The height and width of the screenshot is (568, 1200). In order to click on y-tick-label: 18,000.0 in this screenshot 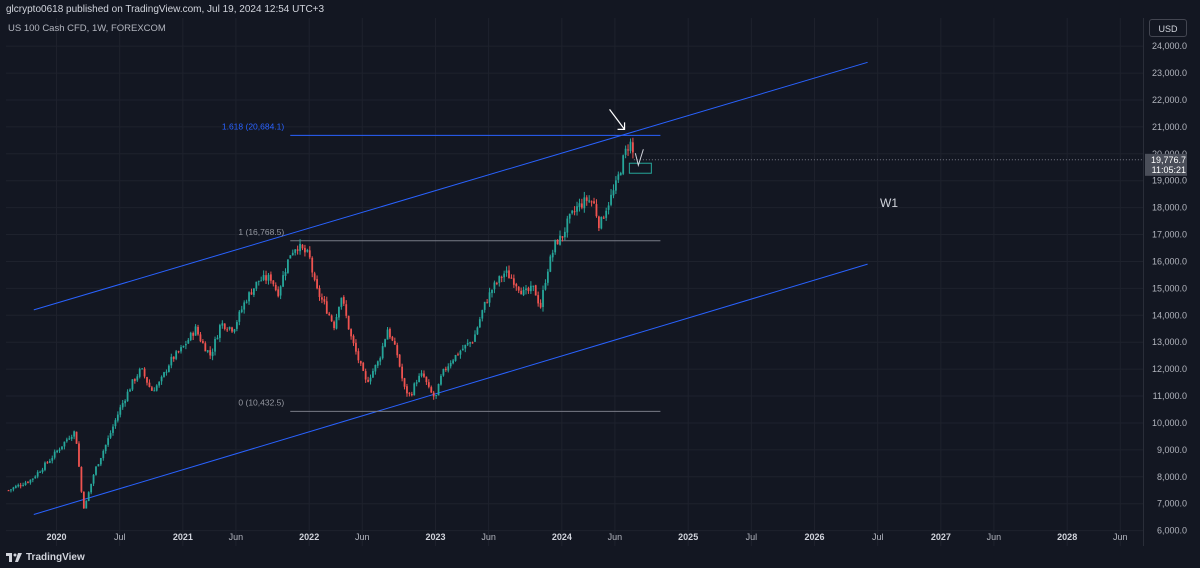, I will do `click(1169, 208)`.